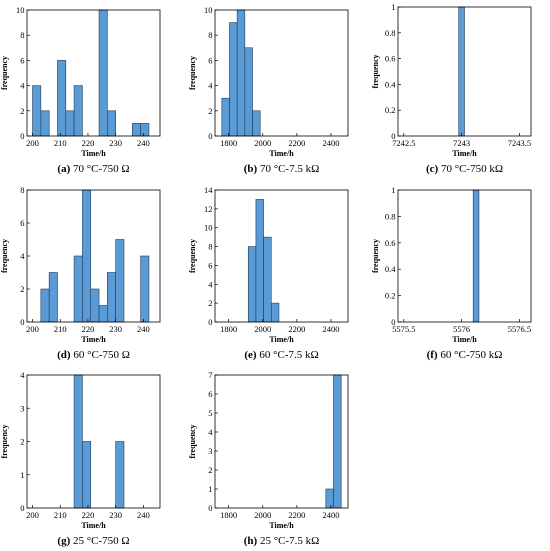 The width and height of the screenshot is (550, 551). Describe the element at coordinates (210, 451) in the screenshot. I see `y-tick-label: 3` at that location.